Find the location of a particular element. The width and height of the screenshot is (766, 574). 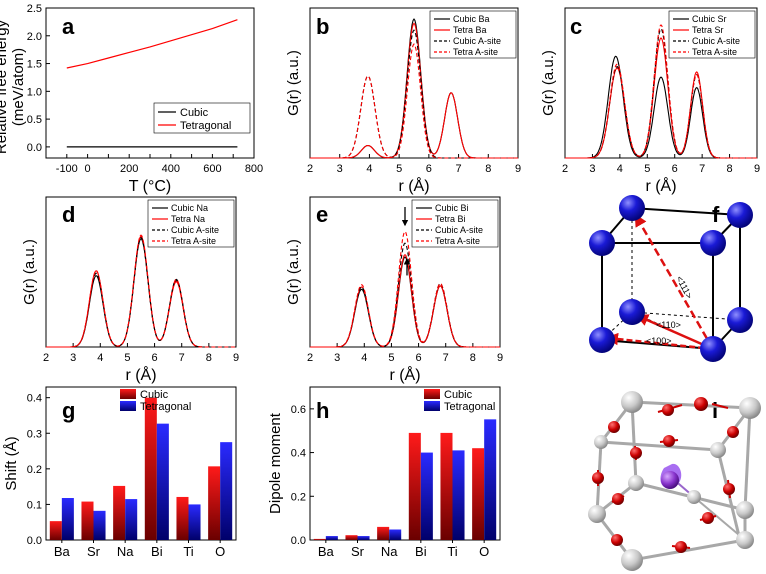

x-tick-label: 400 is located at coordinates (171, 169).